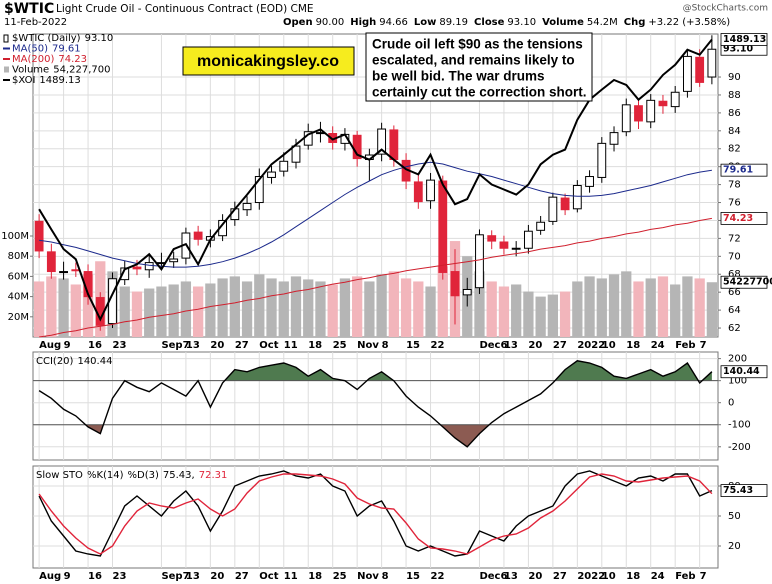 The image size is (772, 584). I want to click on volume-tick-label: 40M, so click(18, 297).